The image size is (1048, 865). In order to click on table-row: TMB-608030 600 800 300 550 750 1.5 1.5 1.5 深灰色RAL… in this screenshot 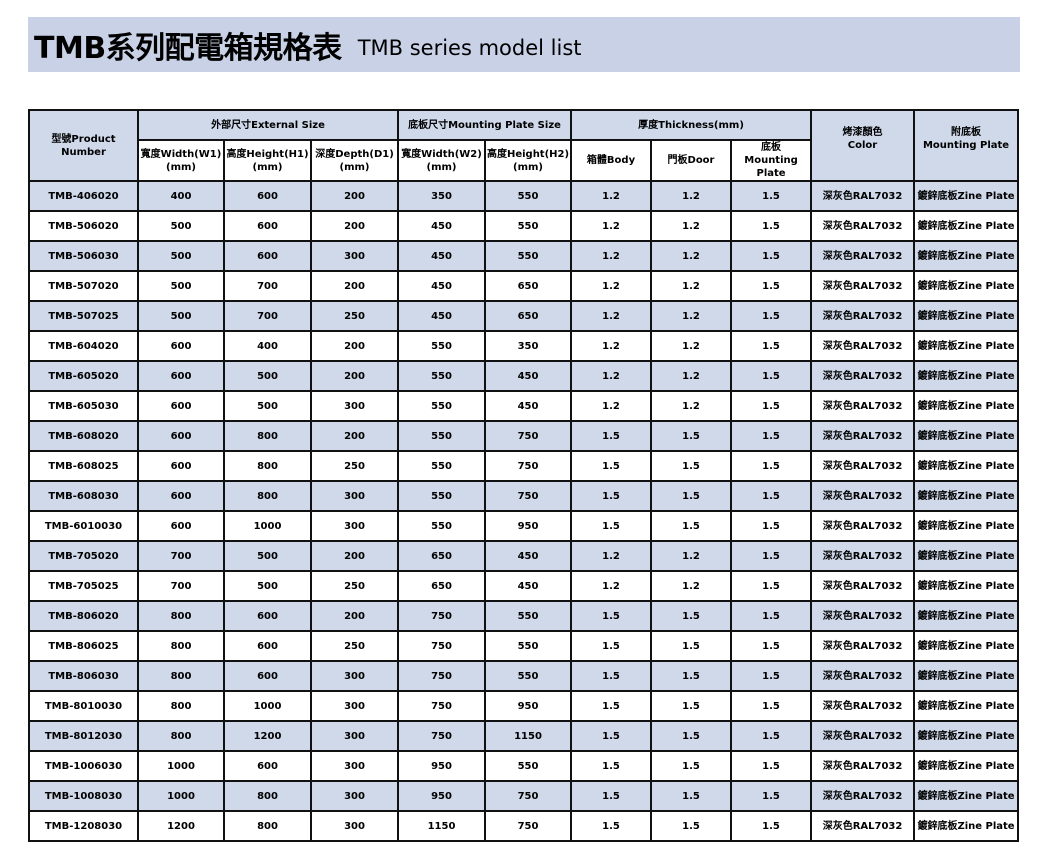, I will do `click(524, 496)`.